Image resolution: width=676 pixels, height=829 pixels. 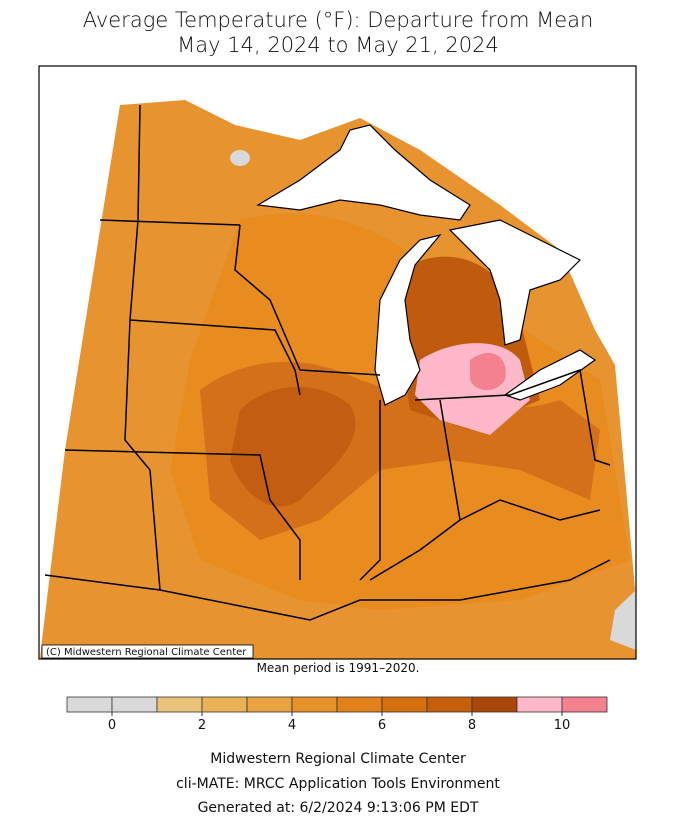 What do you see at coordinates (382, 725) in the screenshot?
I see `legend-tick-label: 6` at bounding box center [382, 725].